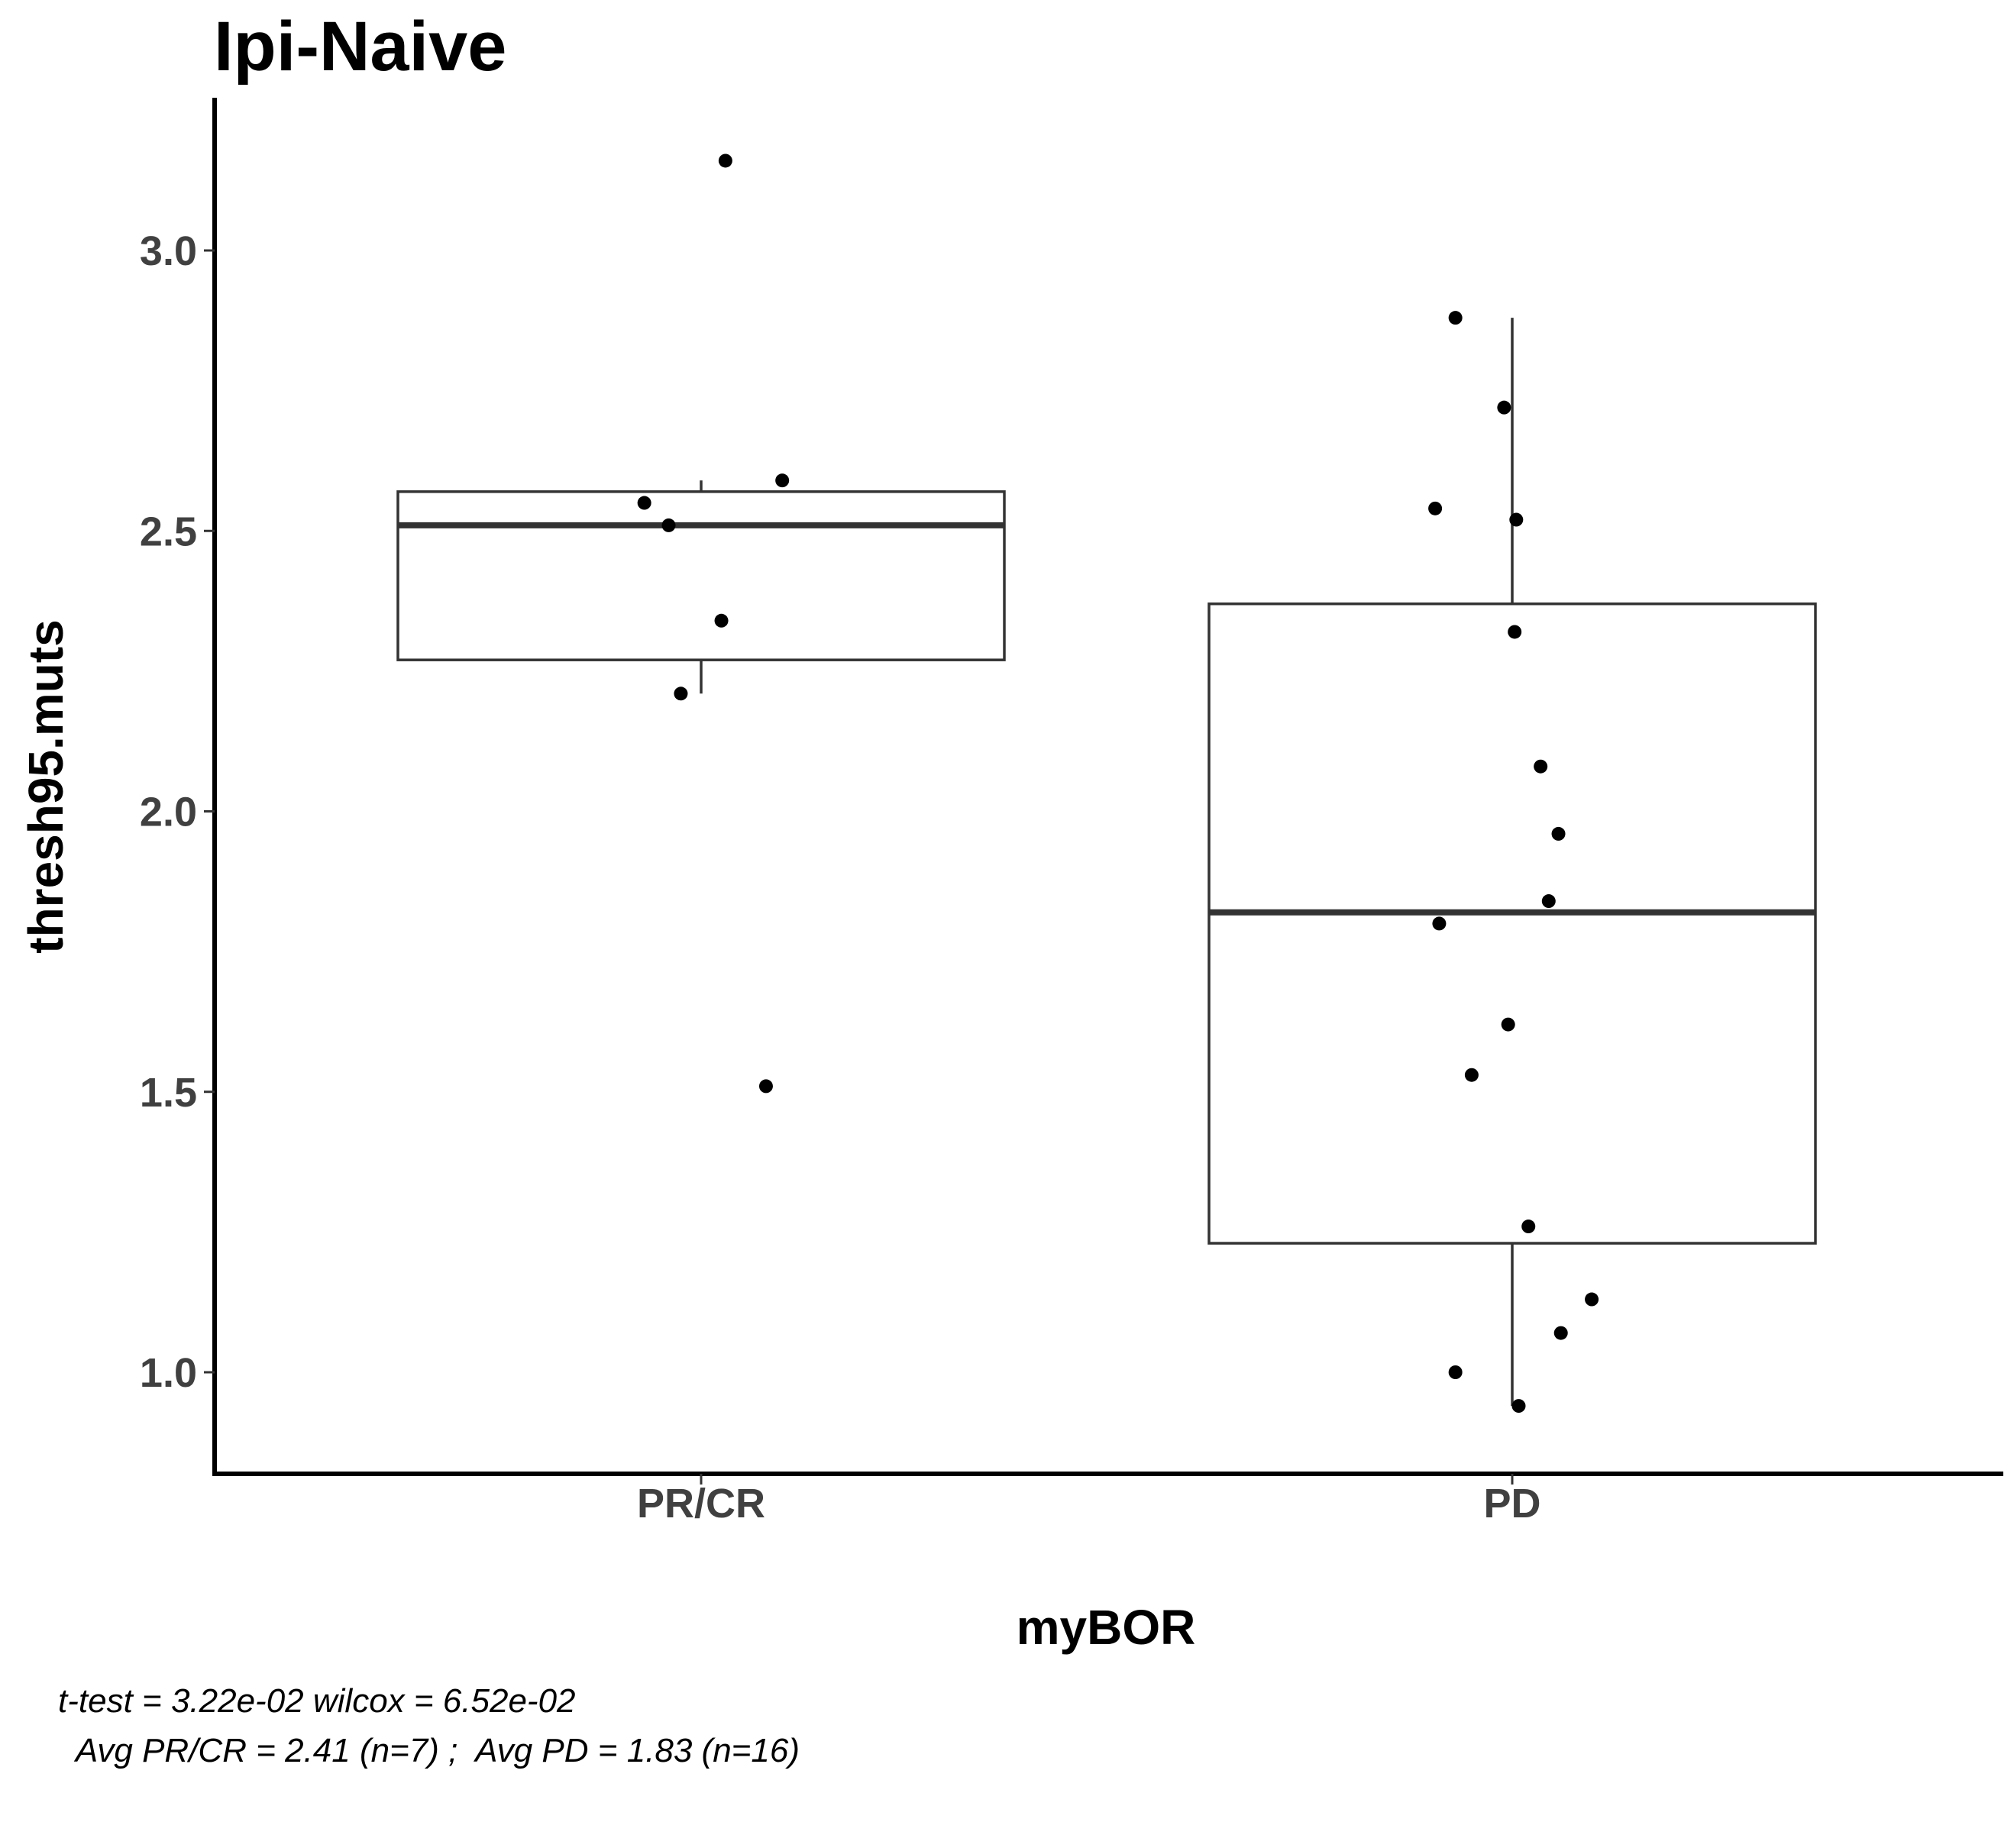 The width and height of the screenshot is (2014, 1848). I want to click on box-pd, so click(1512, 923).